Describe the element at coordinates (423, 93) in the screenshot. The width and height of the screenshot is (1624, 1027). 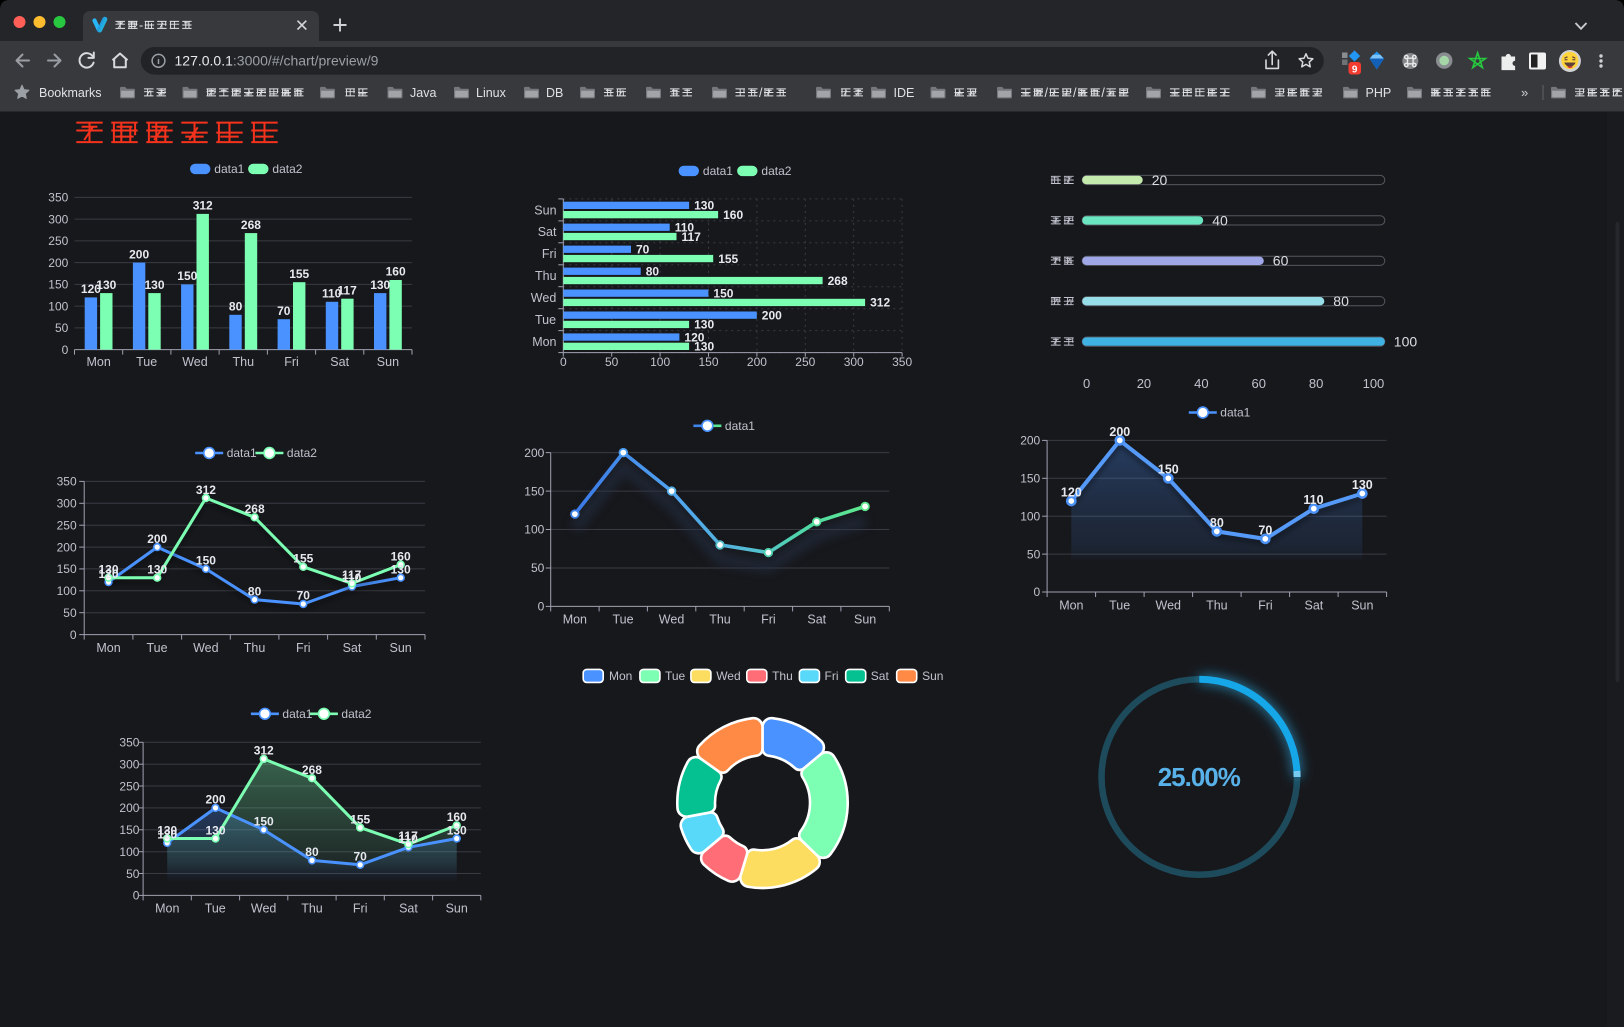
I see `svg-text: Java` at that location.